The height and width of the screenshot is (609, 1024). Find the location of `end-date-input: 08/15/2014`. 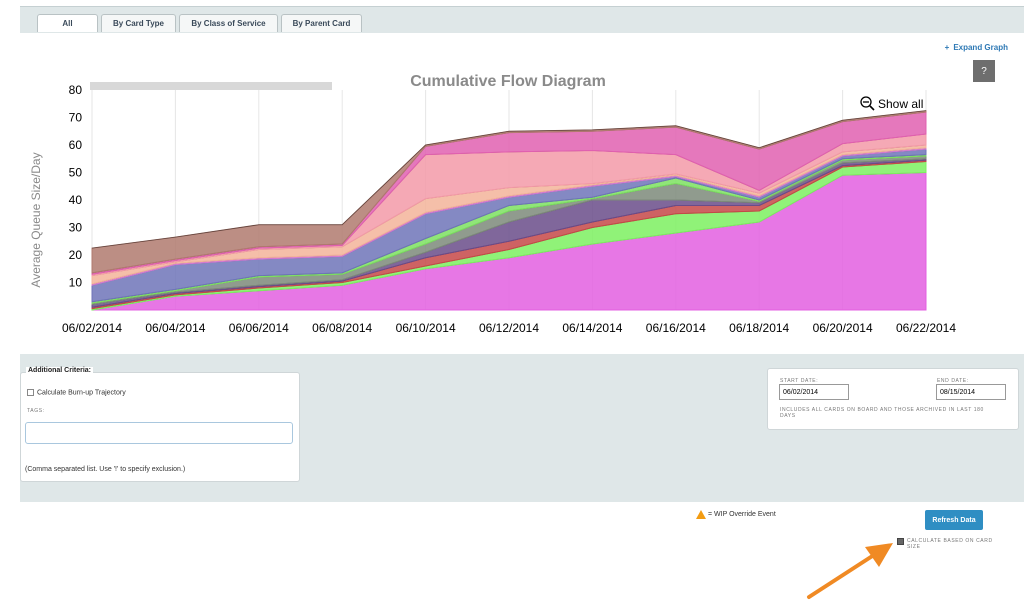

end-date-input: 08/15/2014 is located at coordinates (971, 392).